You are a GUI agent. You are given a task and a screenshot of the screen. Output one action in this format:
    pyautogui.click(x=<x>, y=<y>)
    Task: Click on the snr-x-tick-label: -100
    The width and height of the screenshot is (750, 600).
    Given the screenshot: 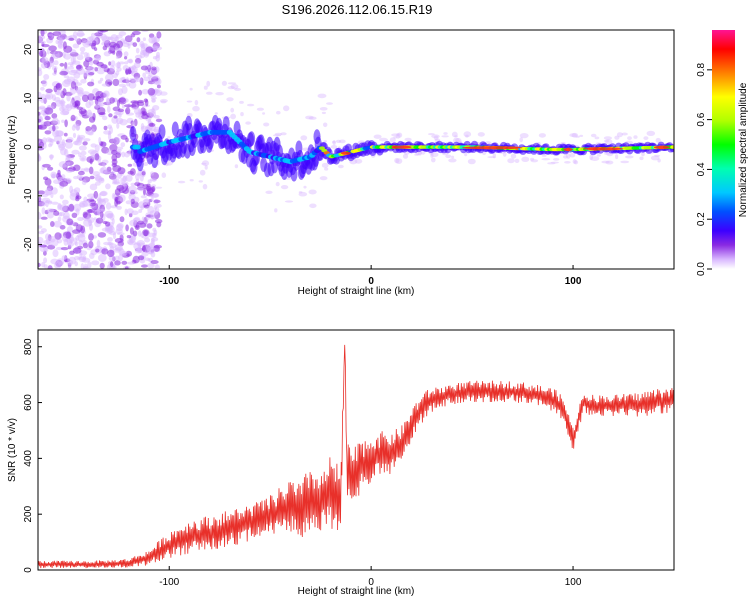 What is the action you would take?
    pyautogui.click(x=169, y=582)
    